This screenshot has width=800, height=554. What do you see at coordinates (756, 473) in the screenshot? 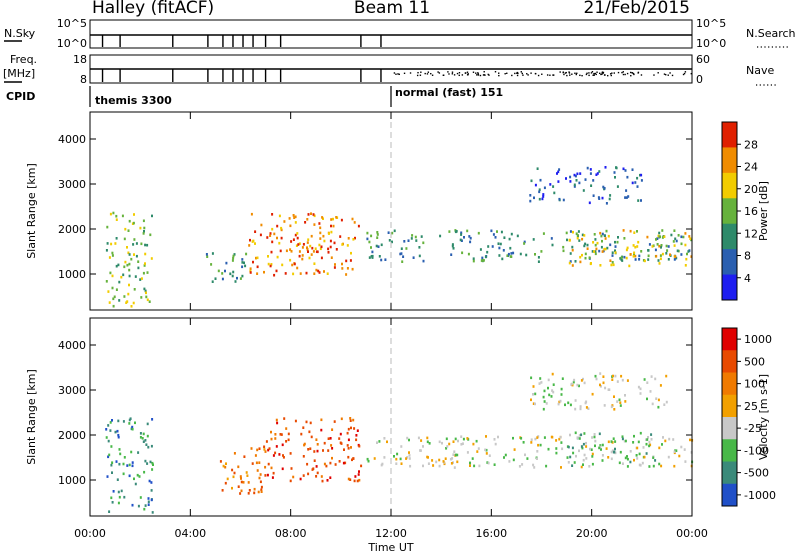
I see `colorbar-tick-label: -500` at bounding box center [756, 473].